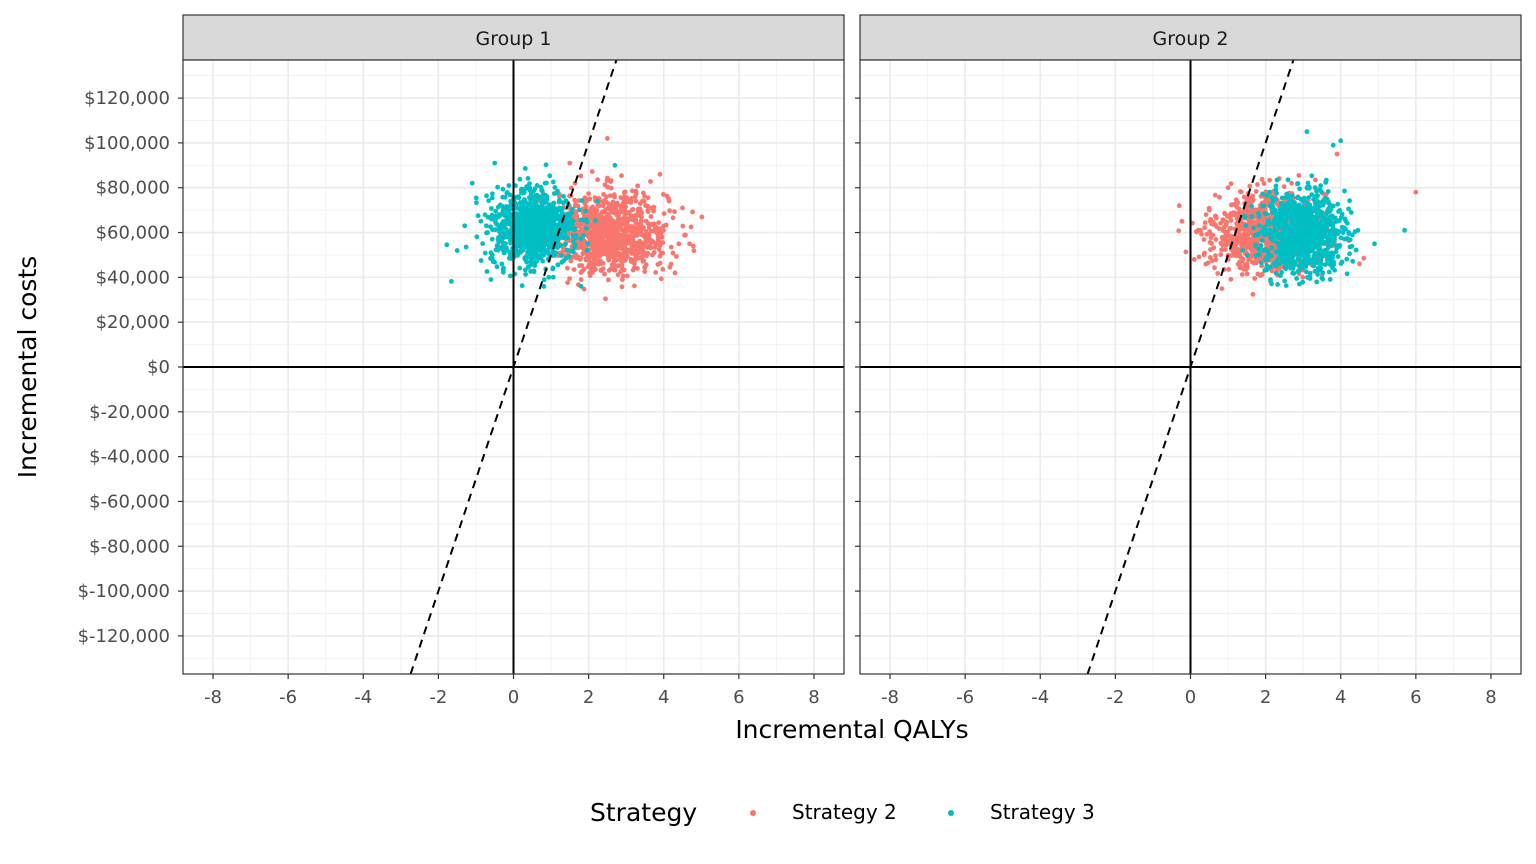 This screenshot has width=1536, height=864. What do you see at coordinates (890, 697) in the screenshot?
I see `x-tick-label: -8` at bounding box center [890, 697].